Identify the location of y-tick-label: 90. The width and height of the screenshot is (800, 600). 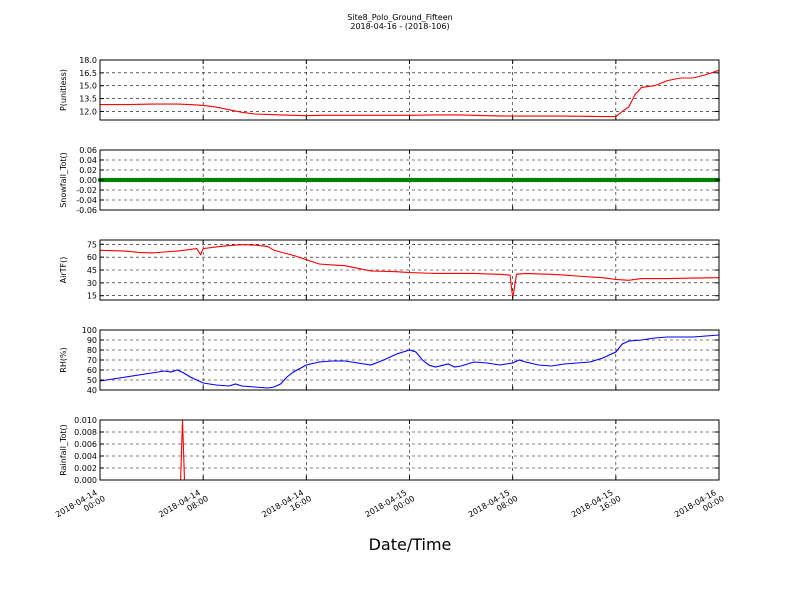
(92, 340).